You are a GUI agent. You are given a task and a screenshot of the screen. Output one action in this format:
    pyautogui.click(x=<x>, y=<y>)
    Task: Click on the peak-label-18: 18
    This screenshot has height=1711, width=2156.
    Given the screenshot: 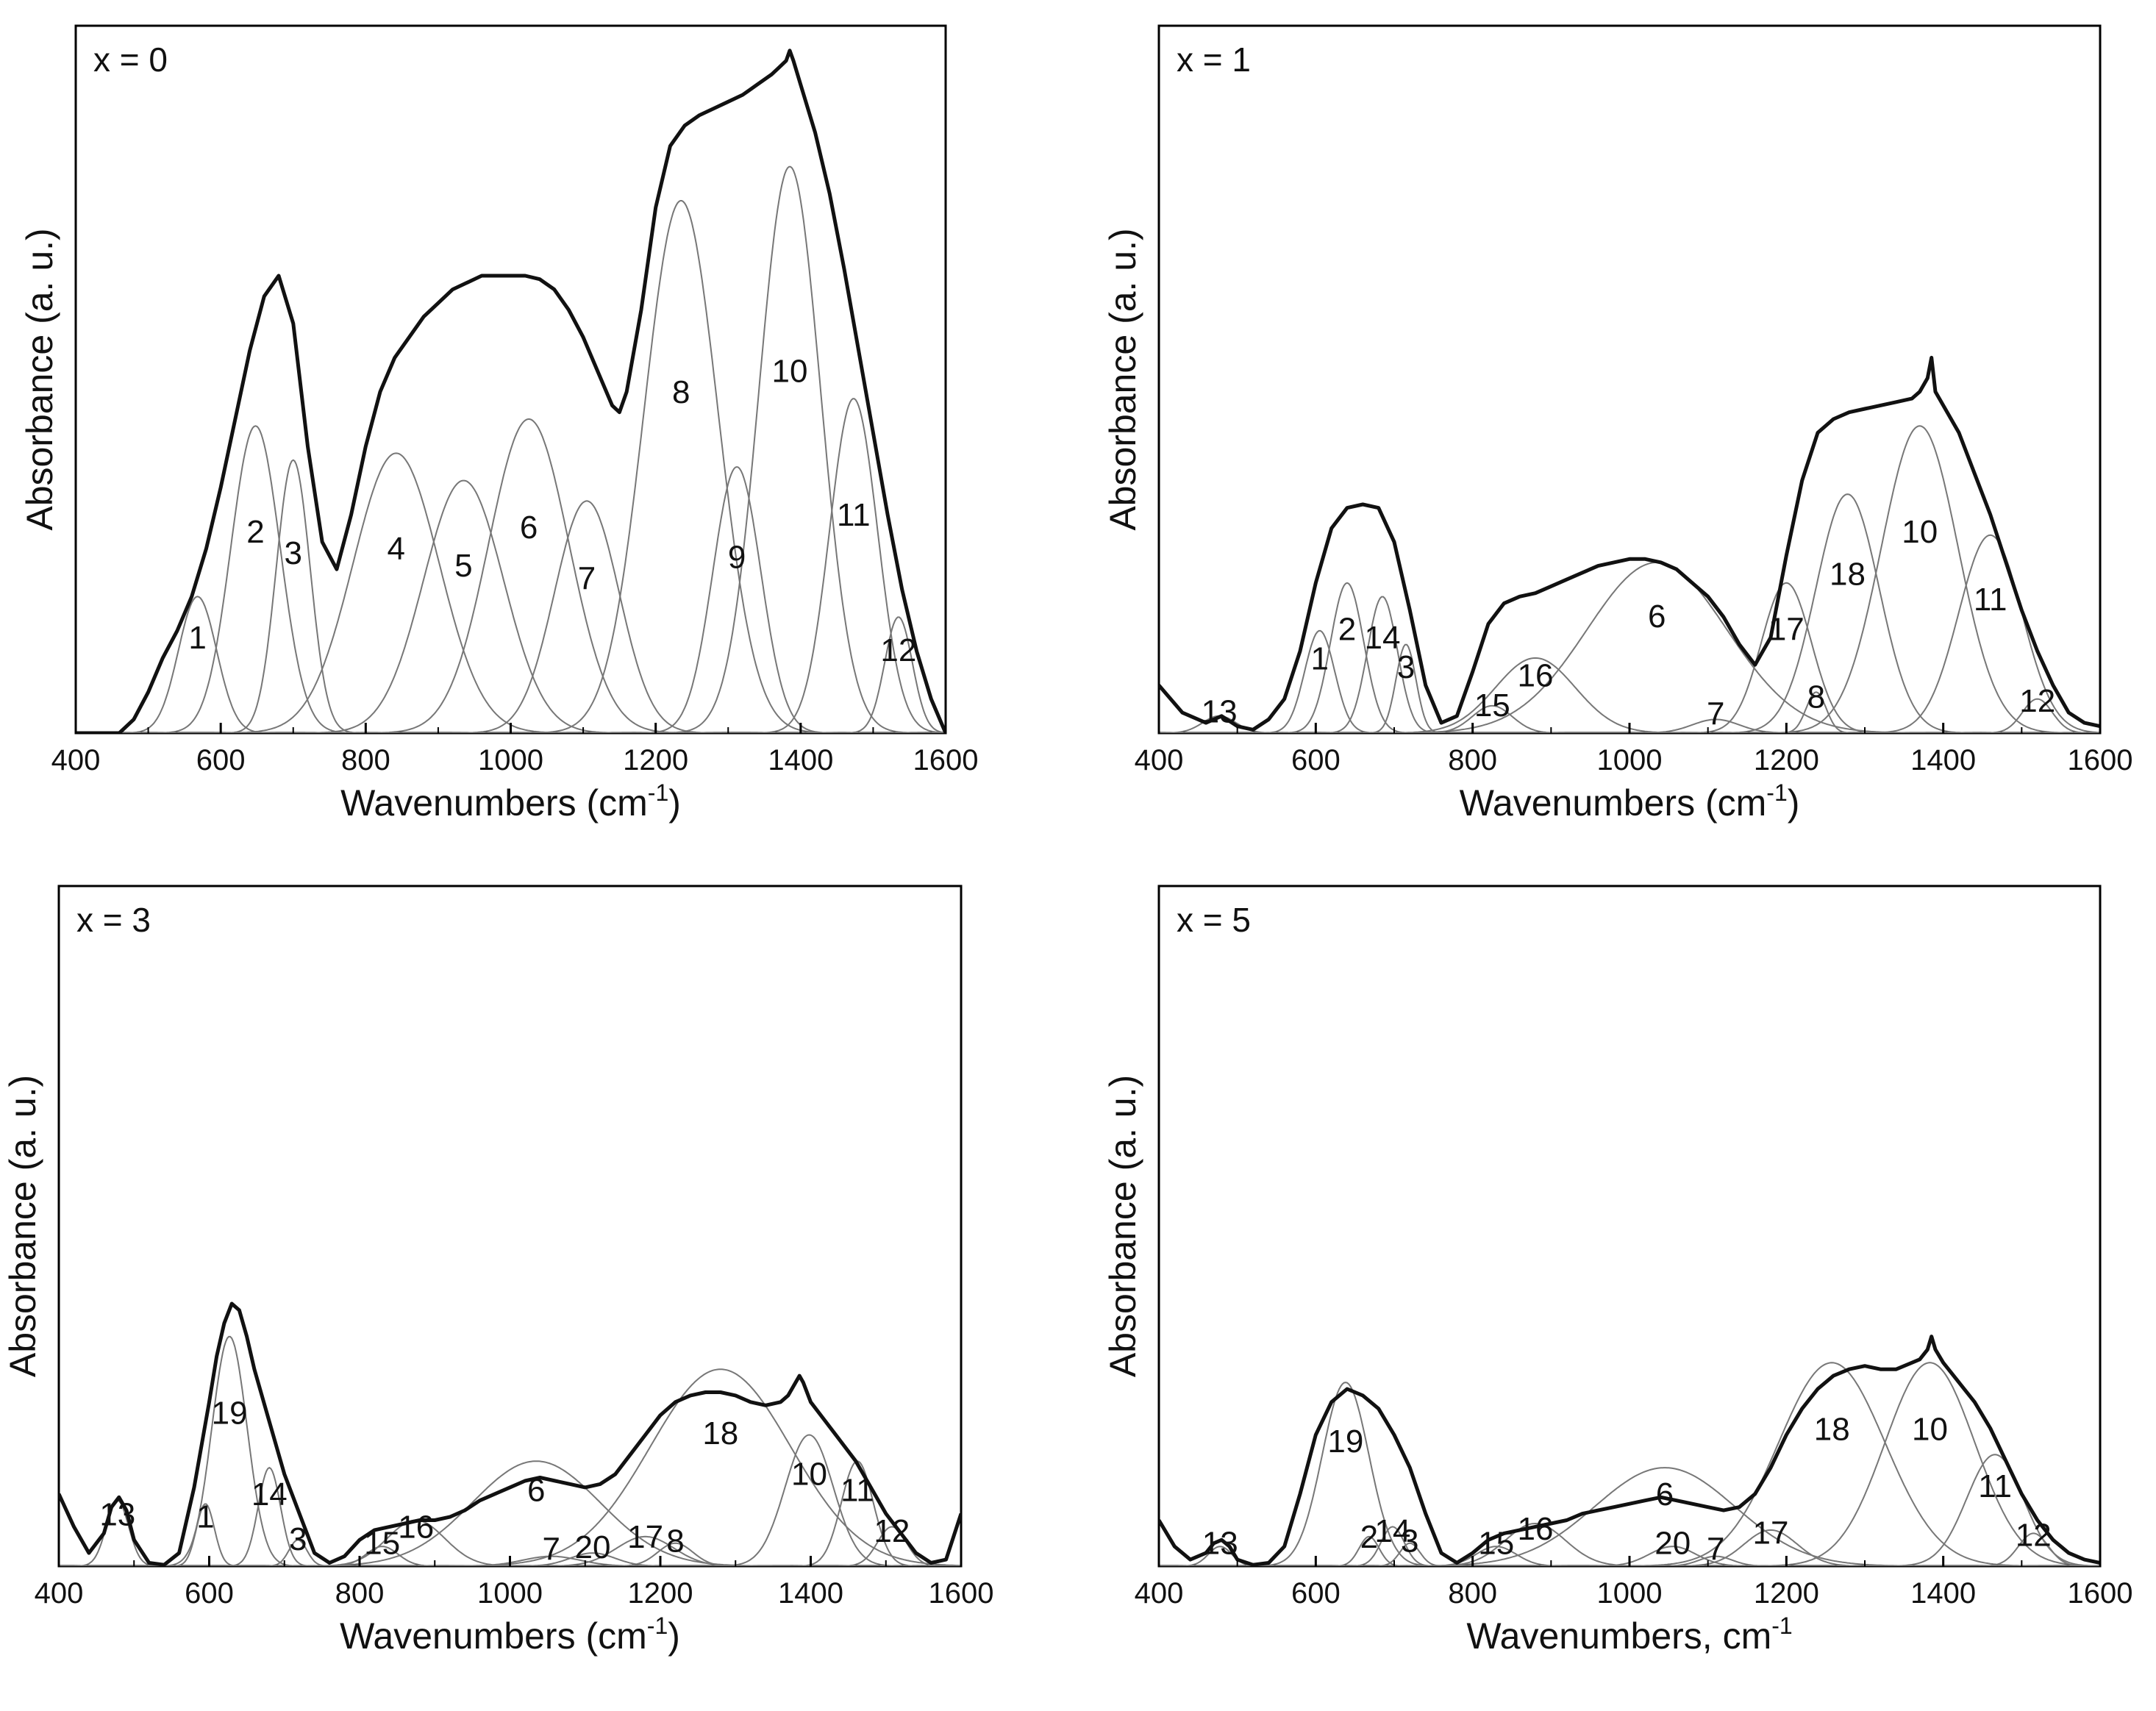 What is the action you would take?
    pyautogui.click(x=1848, y=575)
    